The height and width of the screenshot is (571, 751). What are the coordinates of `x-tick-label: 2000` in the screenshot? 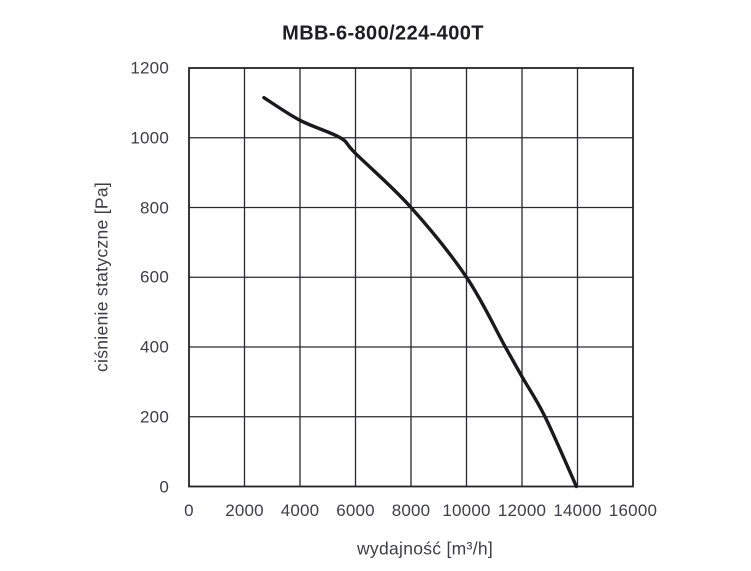 It's located at (244, 510).